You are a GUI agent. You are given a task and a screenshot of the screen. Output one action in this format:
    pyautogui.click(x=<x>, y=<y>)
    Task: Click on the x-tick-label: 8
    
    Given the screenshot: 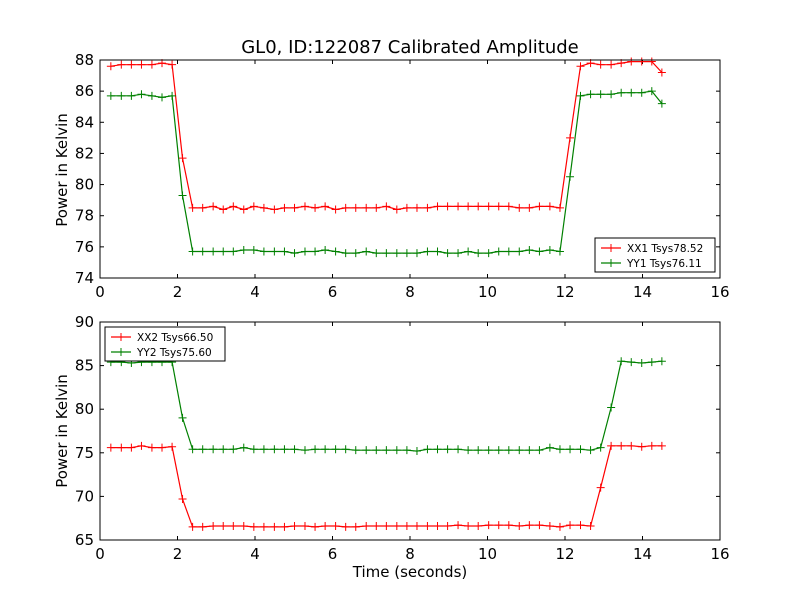 What is the action you would take?
    pyautogui.click(x=410, y=292)
    